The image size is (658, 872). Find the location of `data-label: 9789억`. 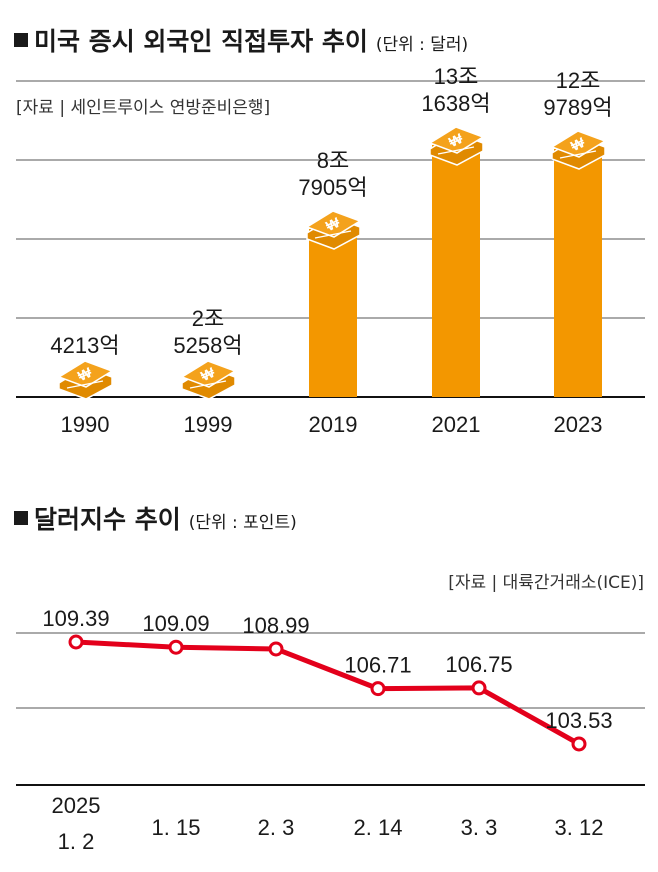

data-label: 9789억 is located at coordinates (577, 107).